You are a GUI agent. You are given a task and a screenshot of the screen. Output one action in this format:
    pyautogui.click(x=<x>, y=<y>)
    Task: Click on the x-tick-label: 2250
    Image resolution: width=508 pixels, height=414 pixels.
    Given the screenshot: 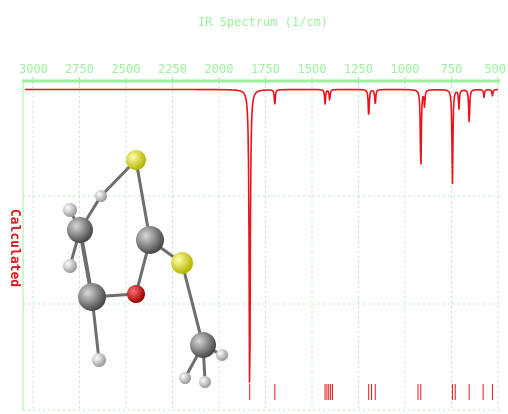 What is the action you would take?
    pyautogui.click(x=172, y=69)
    